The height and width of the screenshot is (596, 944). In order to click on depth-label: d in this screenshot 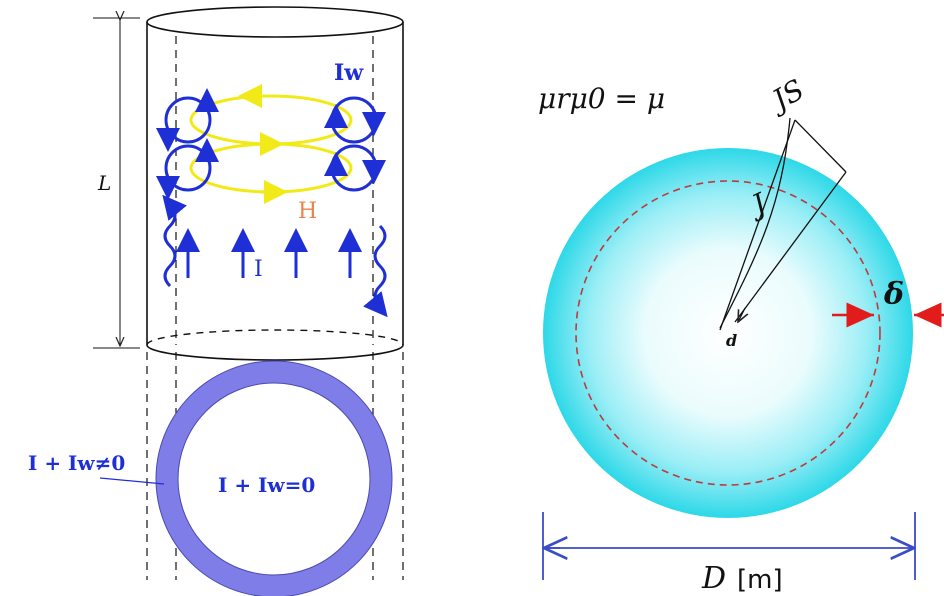, I will do `click(731, 340)`.